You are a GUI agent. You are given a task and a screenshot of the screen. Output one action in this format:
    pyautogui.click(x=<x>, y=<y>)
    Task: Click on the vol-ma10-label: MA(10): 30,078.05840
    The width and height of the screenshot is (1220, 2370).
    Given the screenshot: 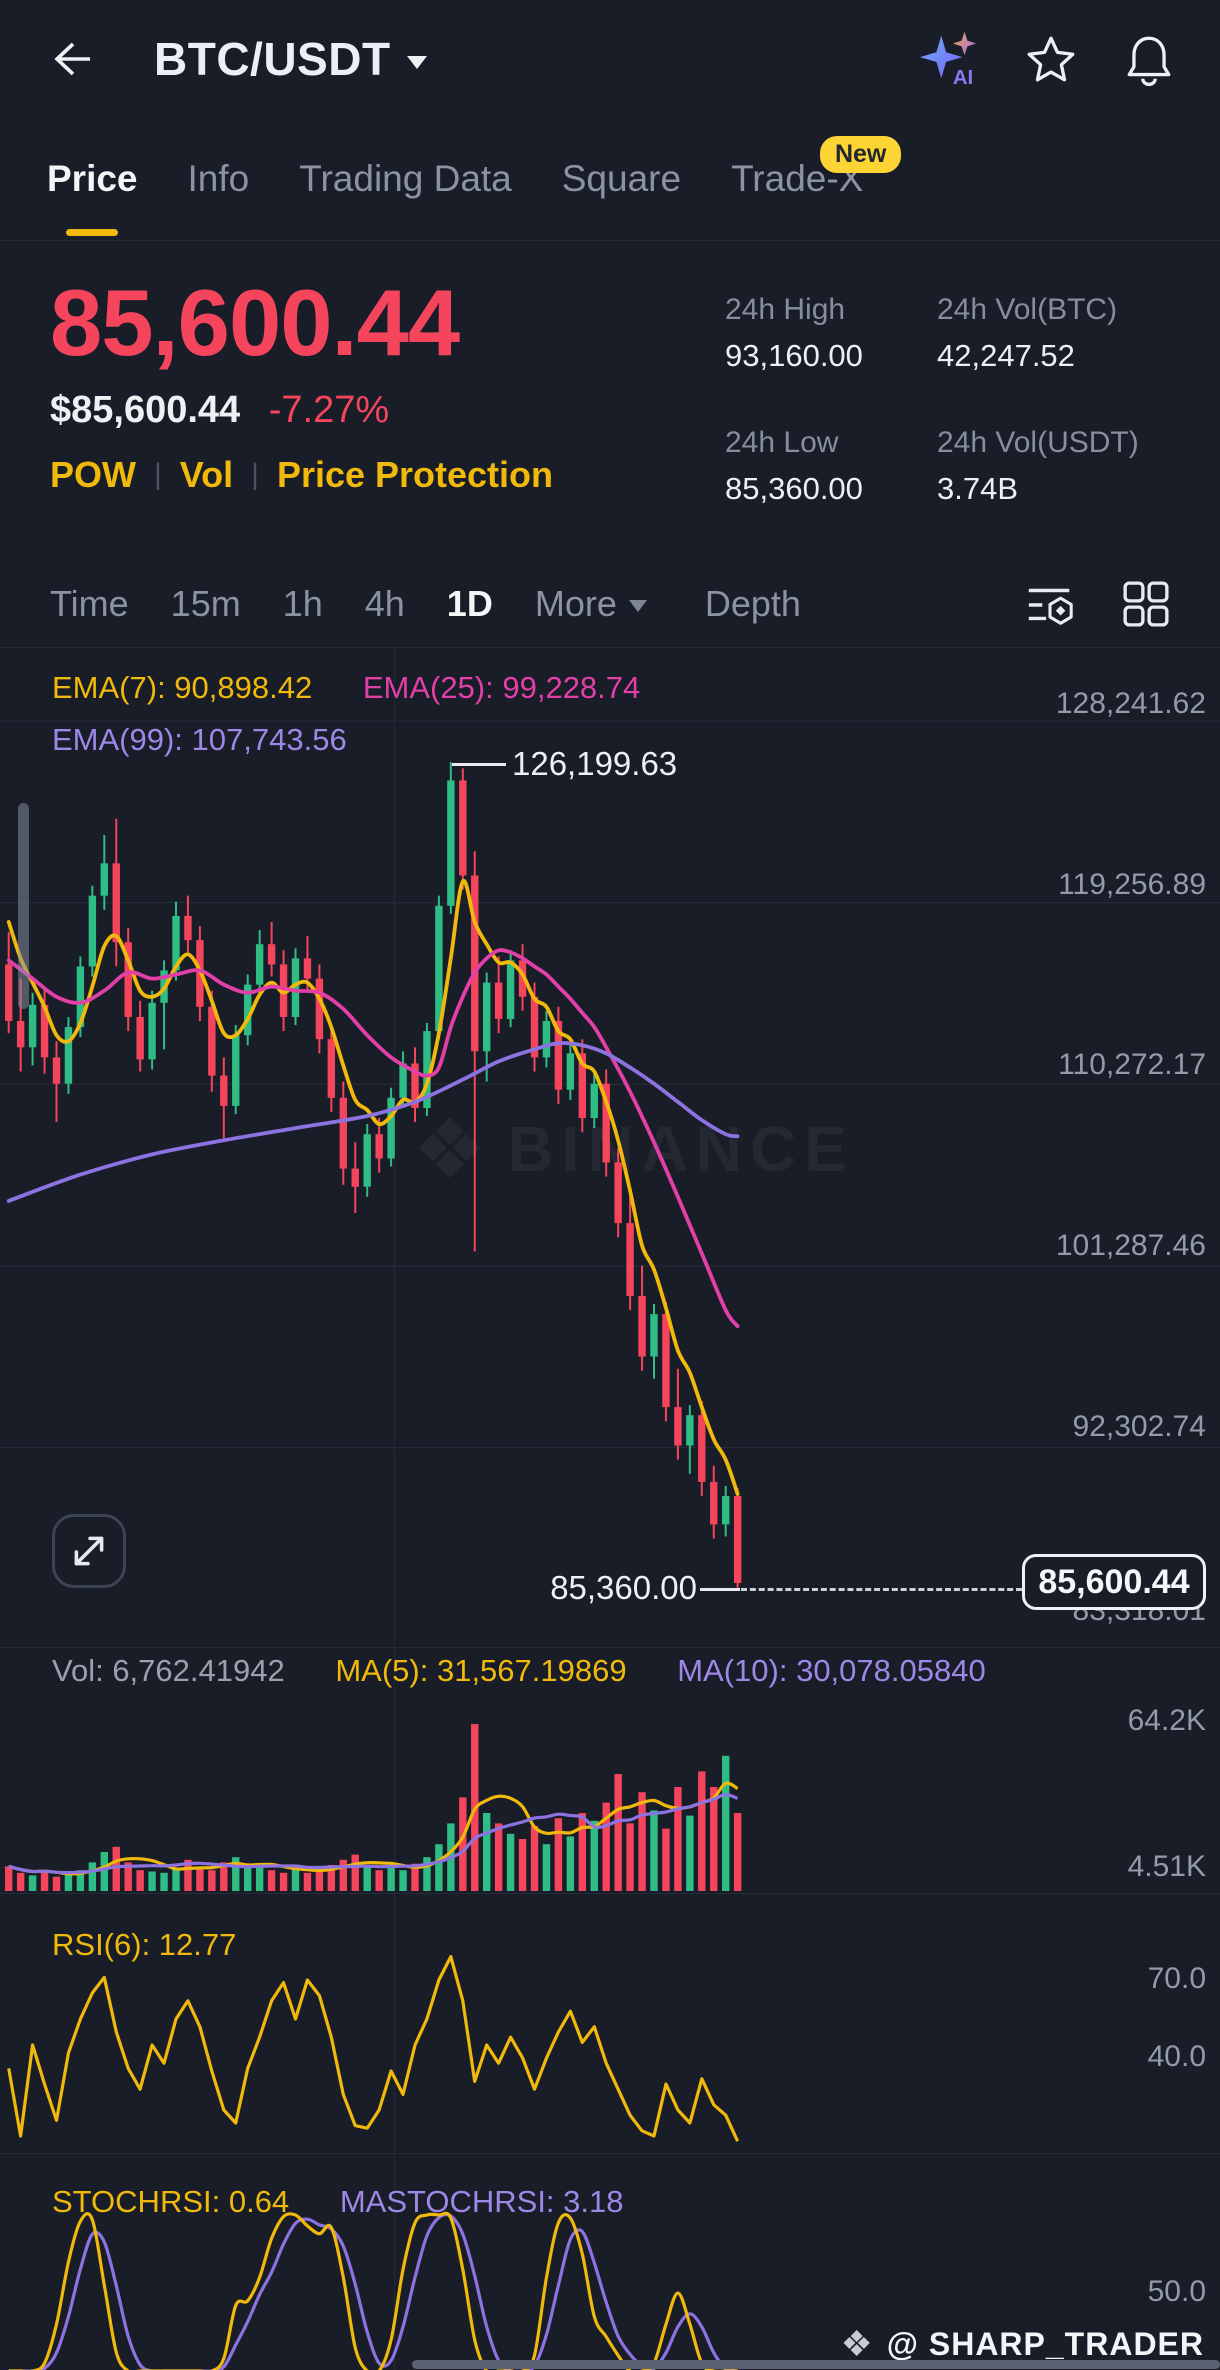 What is the action you would take?
    pyautogui.click(x=831, y=1670)
    